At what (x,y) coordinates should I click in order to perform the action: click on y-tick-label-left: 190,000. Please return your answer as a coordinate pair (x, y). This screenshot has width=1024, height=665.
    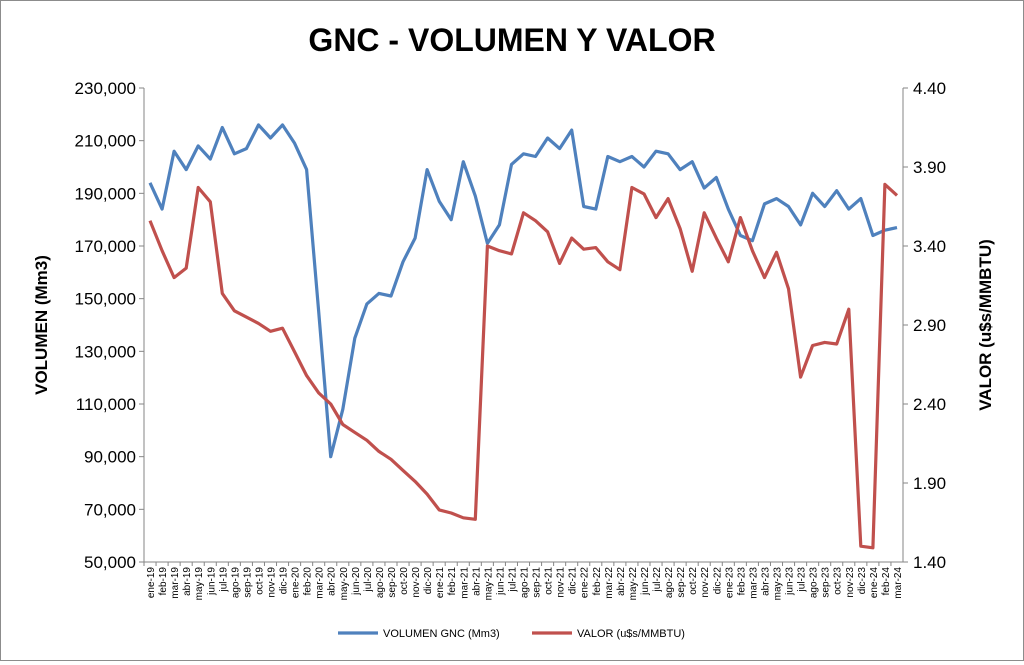
    Looking at the image, I should click on (105, 193).